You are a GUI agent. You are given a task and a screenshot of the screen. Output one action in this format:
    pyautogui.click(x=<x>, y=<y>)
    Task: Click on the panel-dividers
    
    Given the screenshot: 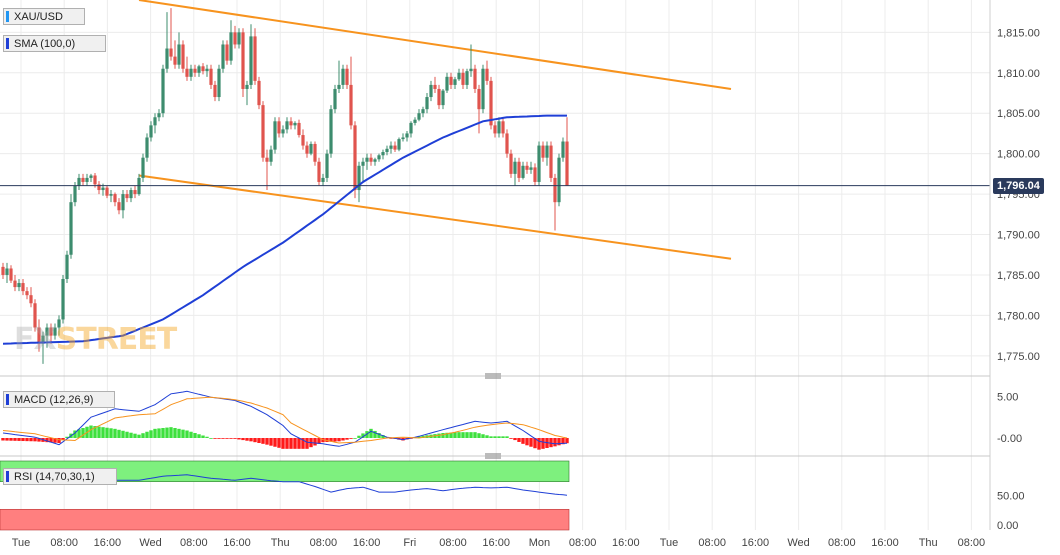 What is the action you would take?
    pyautogui.click(x=495, y=416)
    